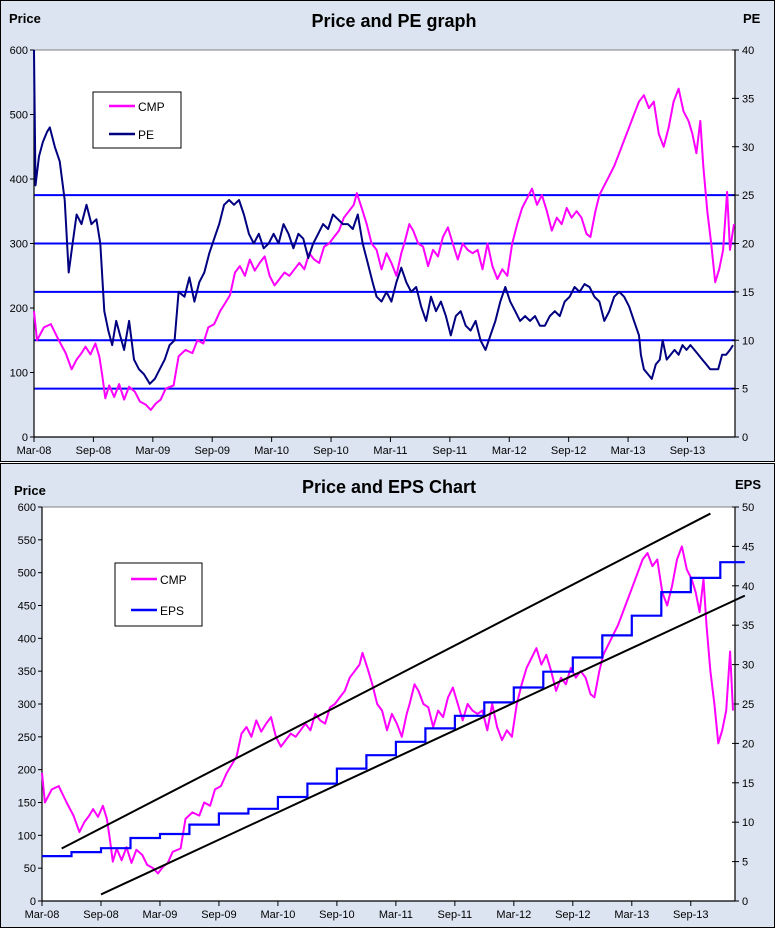  What do you see at coordinates (389, 487) in the screenshot?
I see `chart-title: Price and EPS Chart` at bounding box center [389, 487].